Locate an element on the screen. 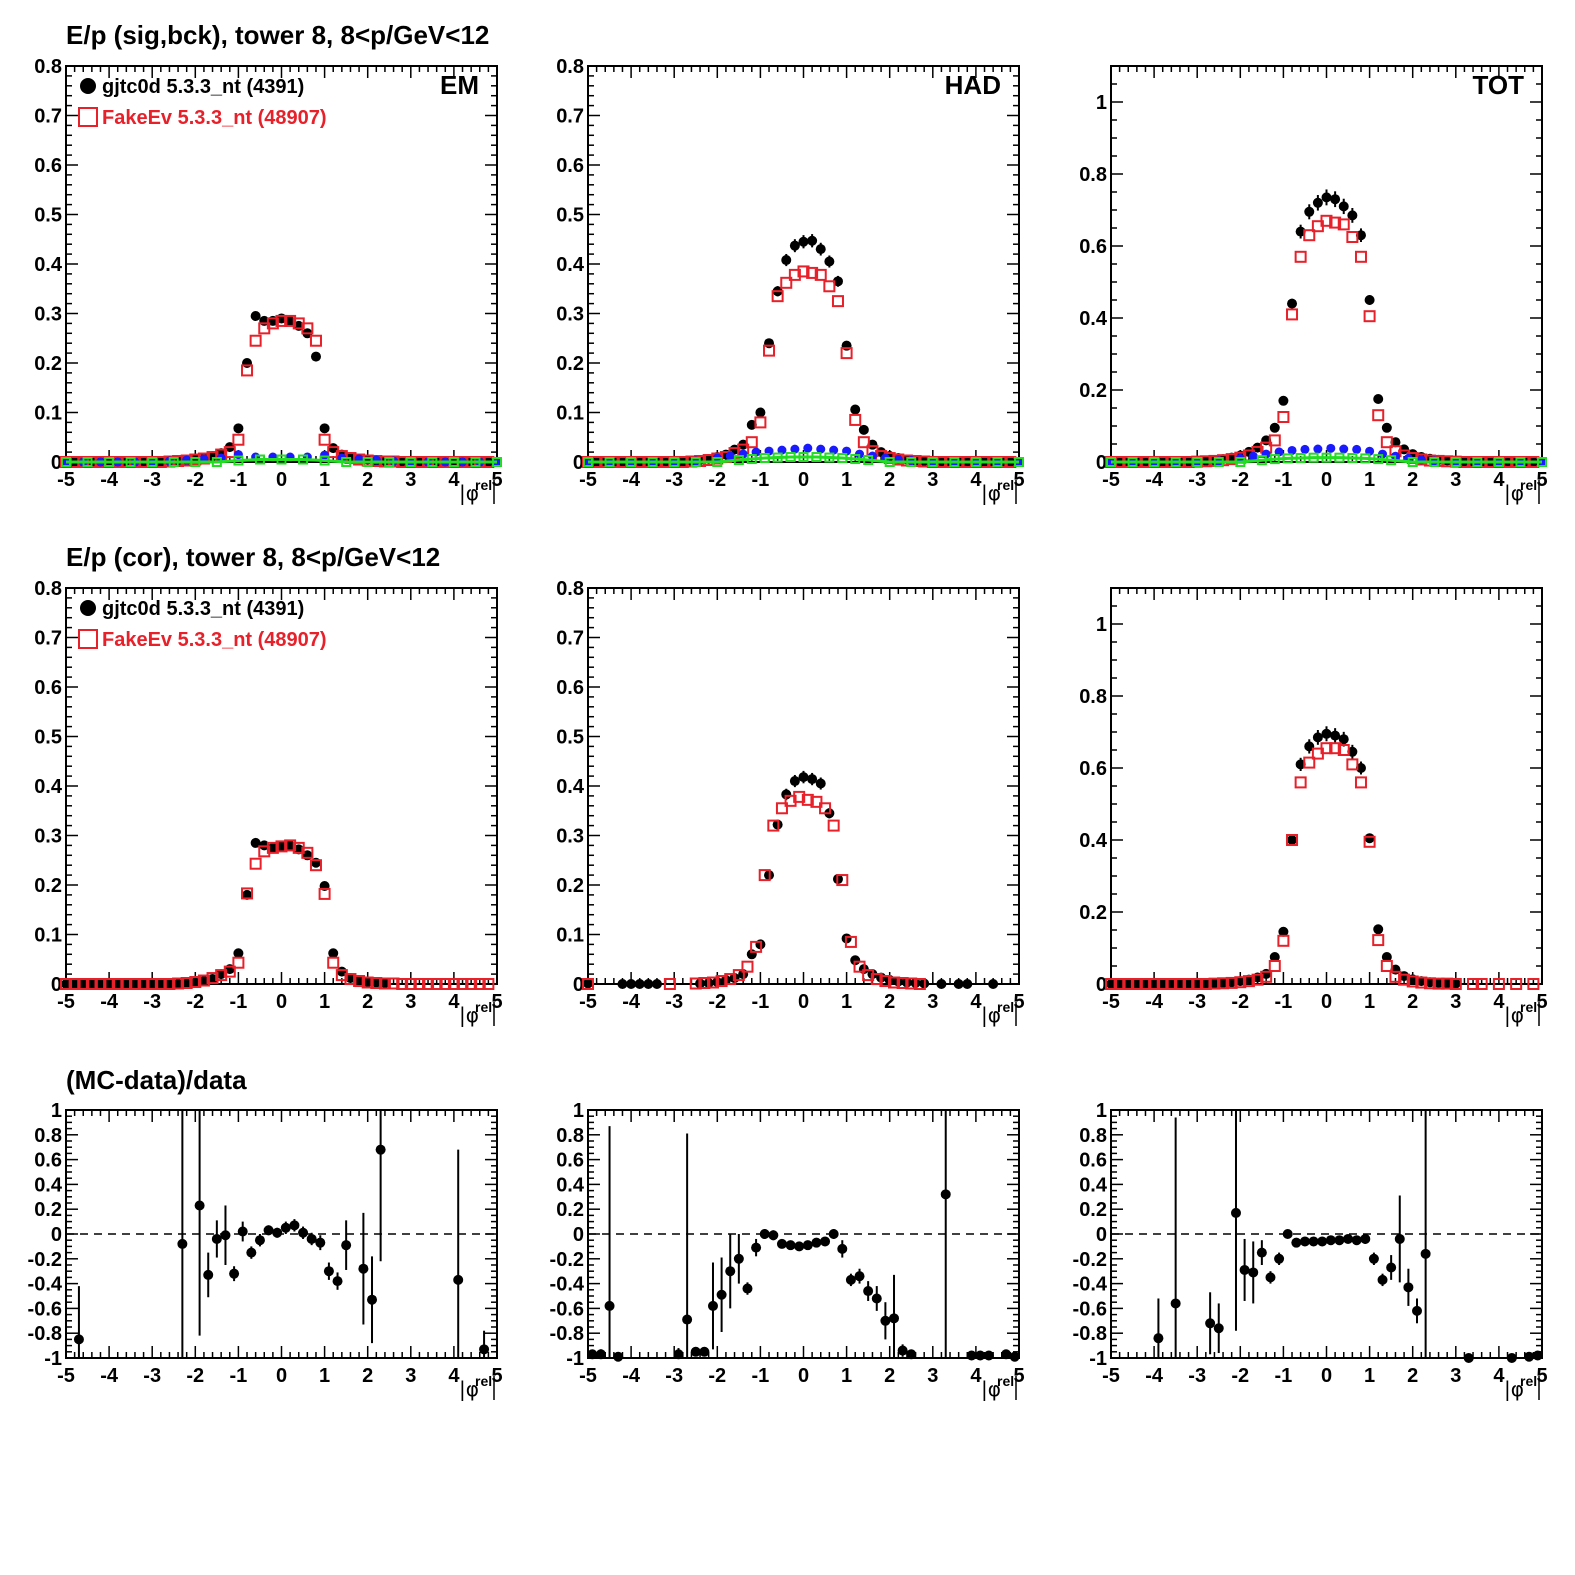 The width and height of the screenshot is (1575, 1575). y-tick-label: 0.1 is located at coordinates (570, 936).